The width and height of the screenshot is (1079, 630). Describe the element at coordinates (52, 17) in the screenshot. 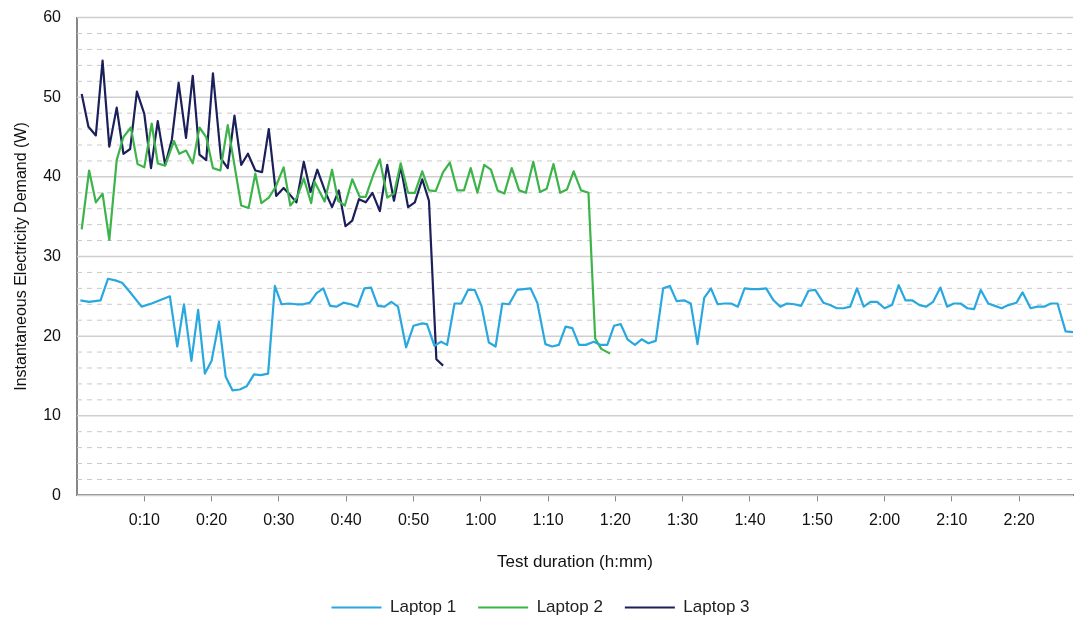

I see `y-tick-label: 60` at that location.